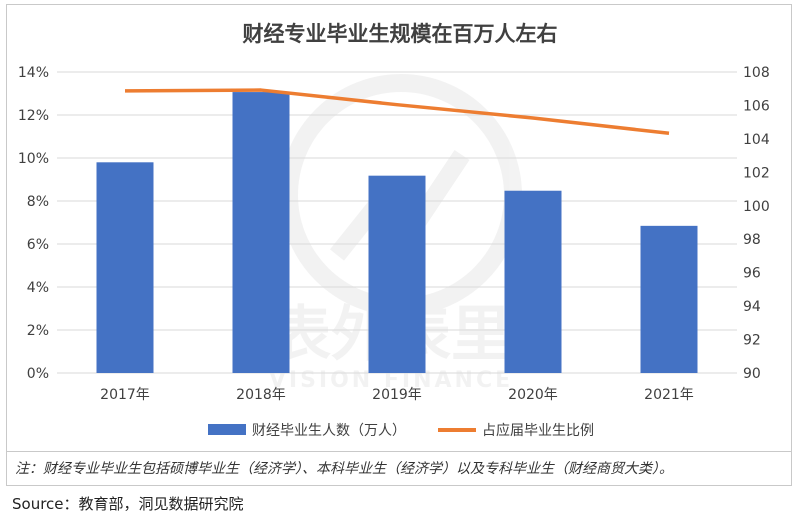  What do you see at coordinates (38, 374) in the screenshot?
I see `left-tick-label: 0%` at bounding box center [38, 374].